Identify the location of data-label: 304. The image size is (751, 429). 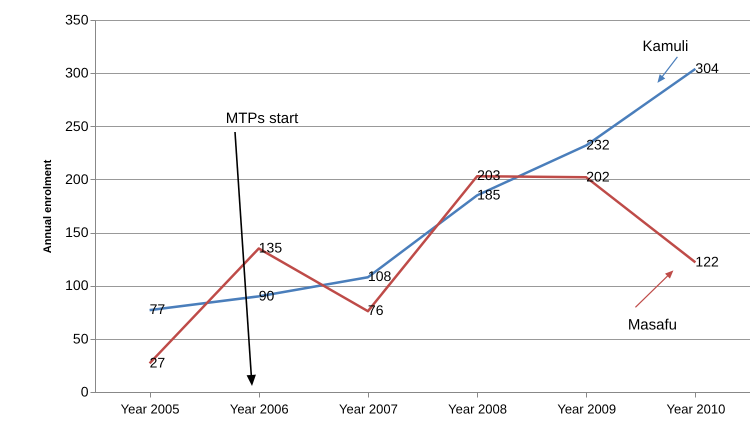
(707, 68).